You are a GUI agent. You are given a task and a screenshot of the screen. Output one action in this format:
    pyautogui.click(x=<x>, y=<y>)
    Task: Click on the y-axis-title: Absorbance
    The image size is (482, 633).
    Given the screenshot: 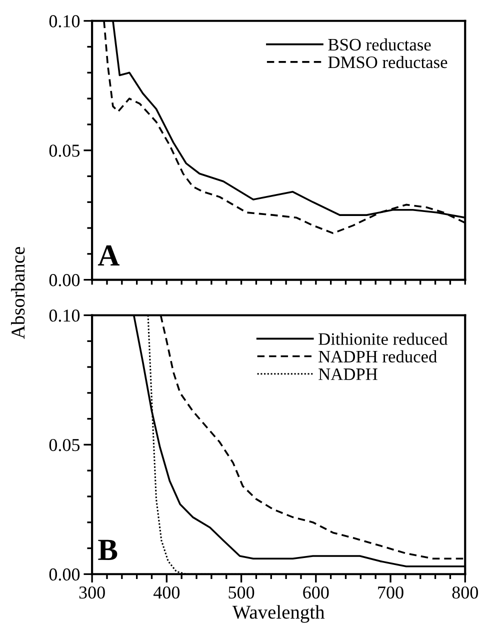 What is the action you would take?
    pyautogui.click(x=18, y=292)
    